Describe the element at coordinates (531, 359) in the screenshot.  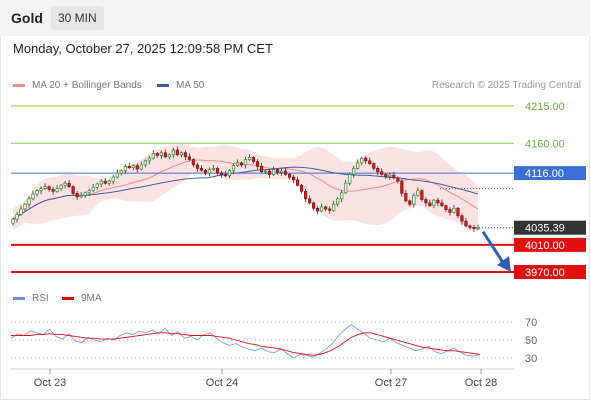
I see `rsi-tick-30: 30` at that location.